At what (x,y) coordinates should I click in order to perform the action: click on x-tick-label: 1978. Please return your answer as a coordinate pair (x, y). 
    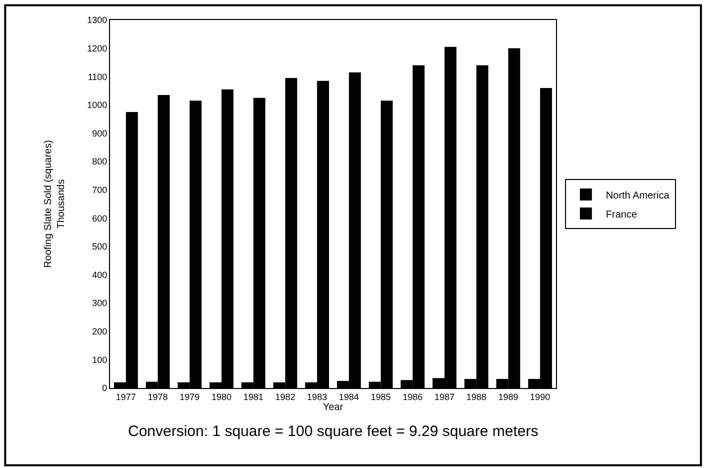
    Looking at the image, I should click on (158, 397).